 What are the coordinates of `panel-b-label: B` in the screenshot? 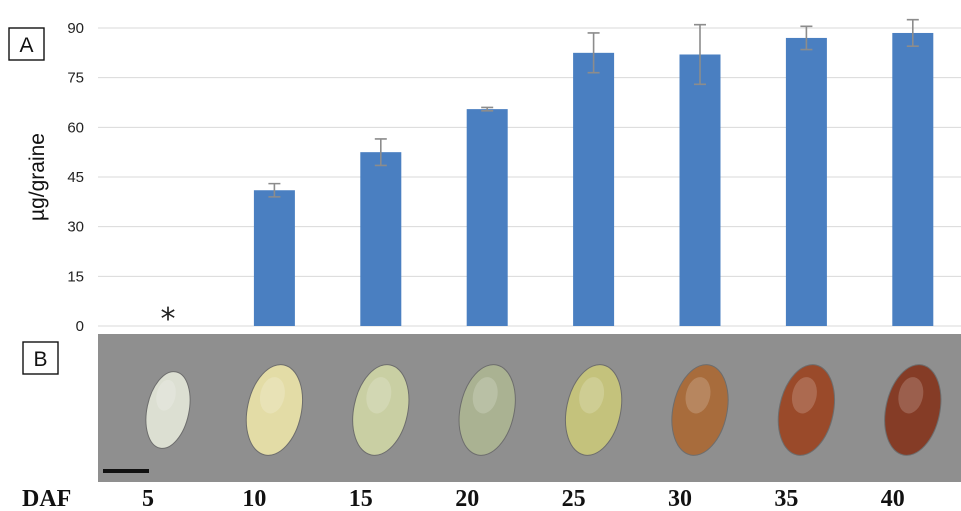 It's located at (40, 359).